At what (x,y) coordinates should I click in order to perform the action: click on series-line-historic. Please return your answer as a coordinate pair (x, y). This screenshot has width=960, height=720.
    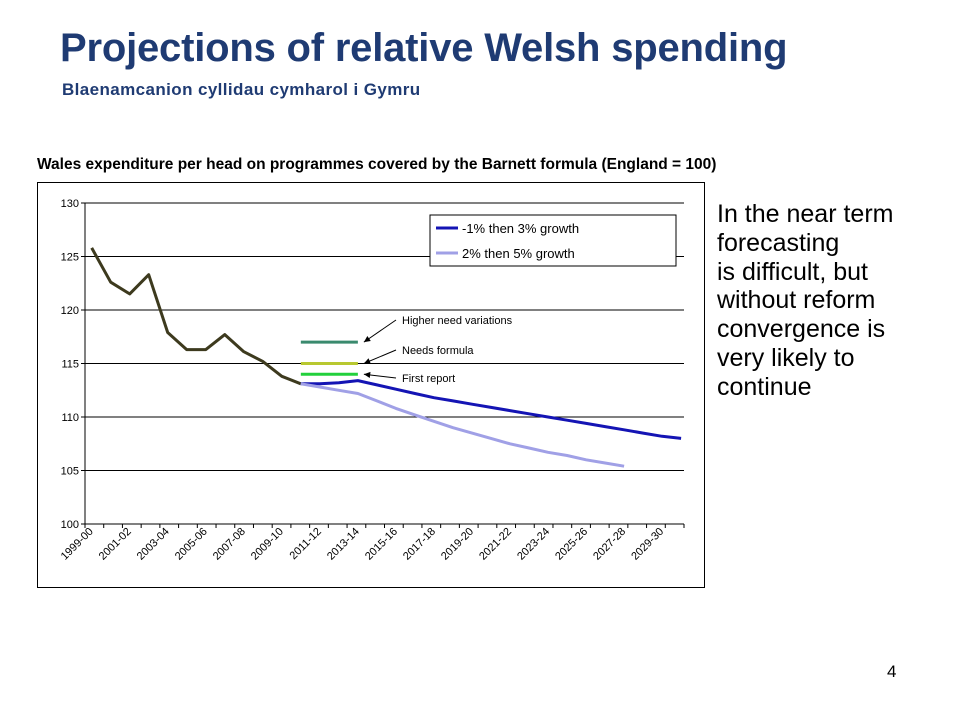
    Looking at the image, I should click on (196, 316).